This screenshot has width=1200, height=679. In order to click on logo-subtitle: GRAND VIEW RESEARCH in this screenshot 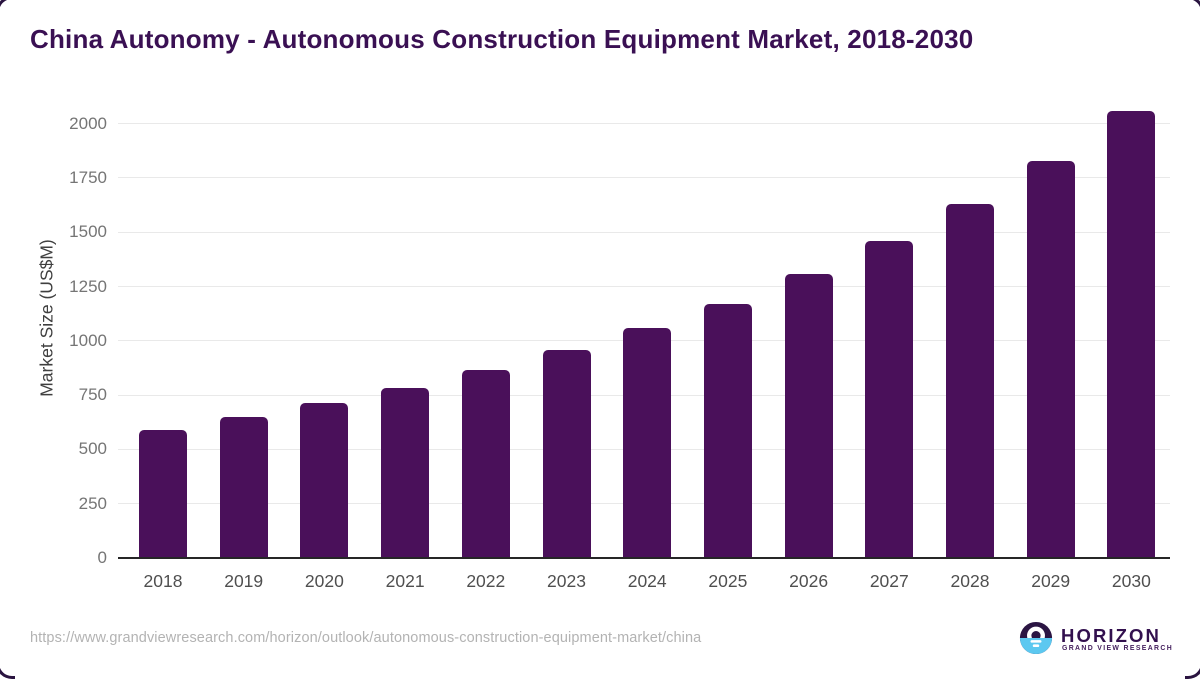, I will do `click(1118, 648)`.